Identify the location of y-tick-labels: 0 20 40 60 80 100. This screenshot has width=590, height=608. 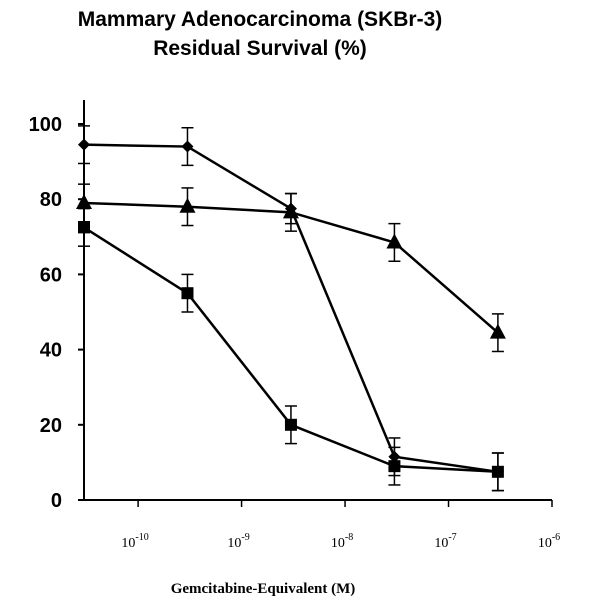
(45, 313).